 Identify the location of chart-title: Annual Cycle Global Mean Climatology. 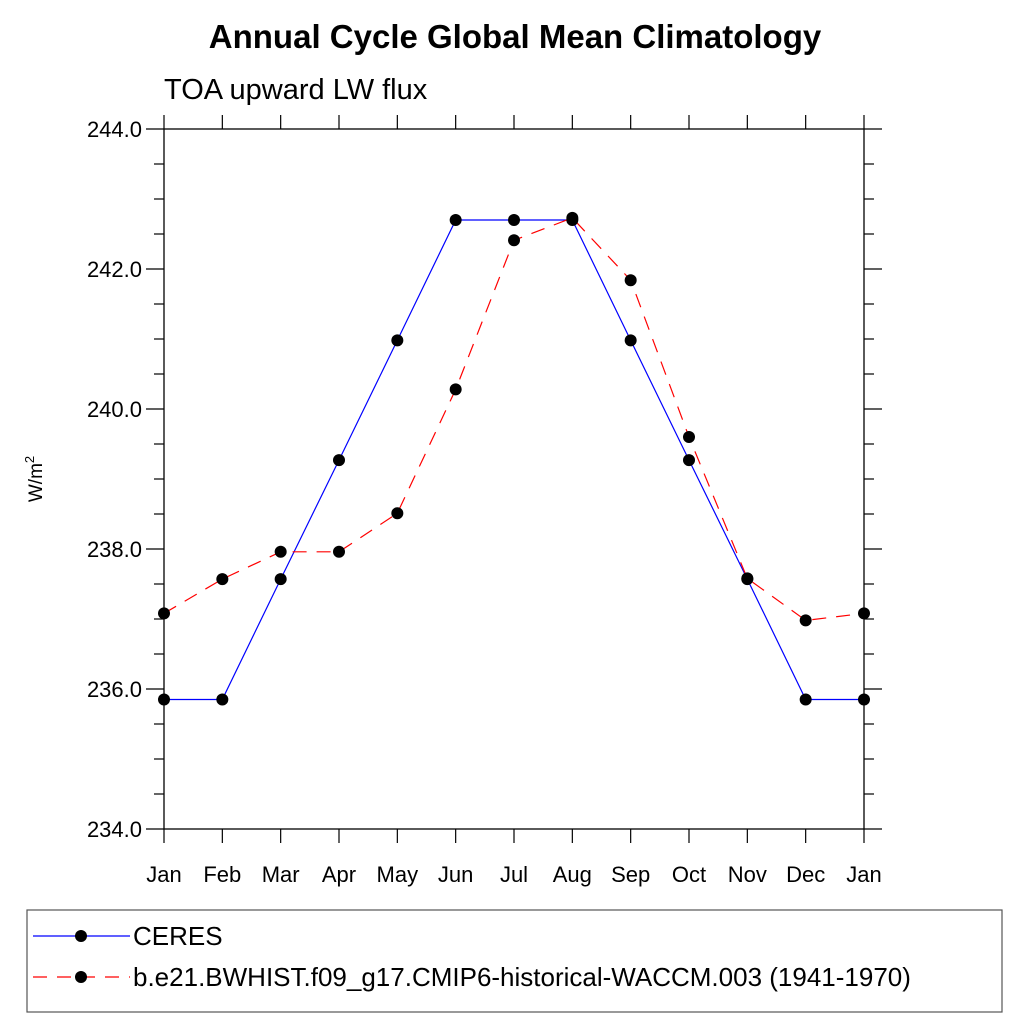
(515, 36).